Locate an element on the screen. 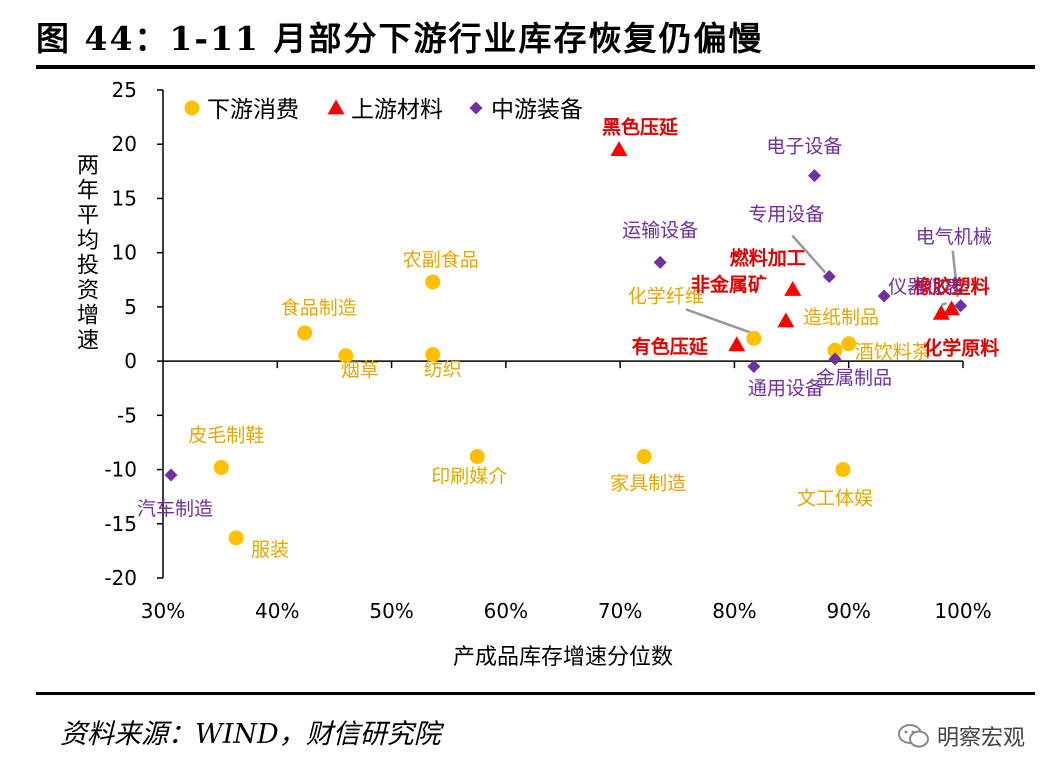 The width and height of the screenshot is (1059, 779). point-label: 印刷媒介 is located at coordinates (469, 477).